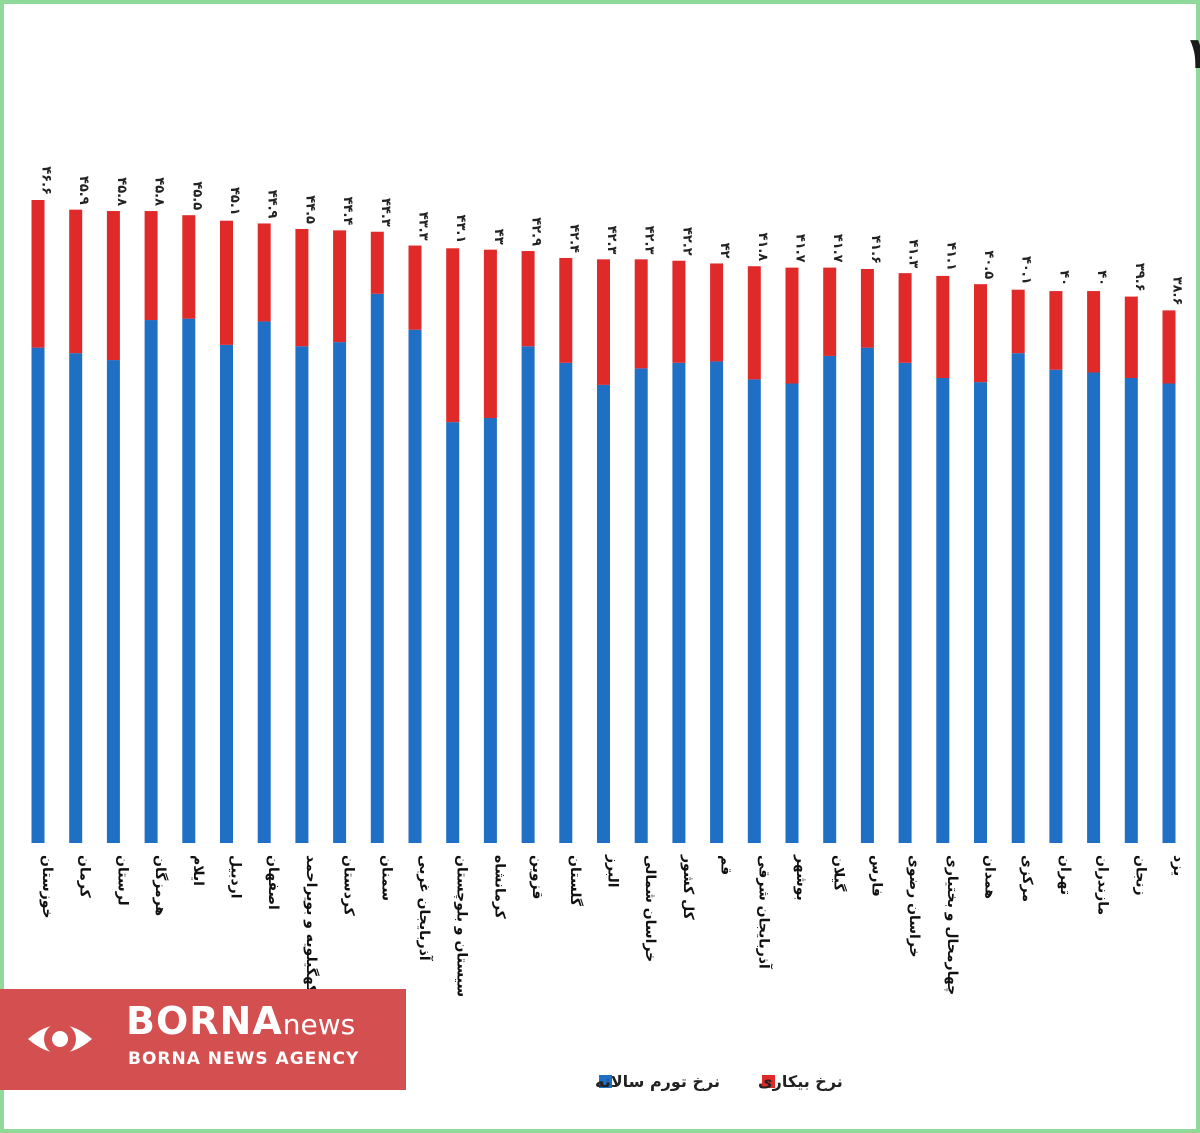 The width and height of the screenshot is (1200, 1133). Describe the element at coordinates (1026, 270) in the screenshot. I see `value-label: ۴۰.۱` at that location.